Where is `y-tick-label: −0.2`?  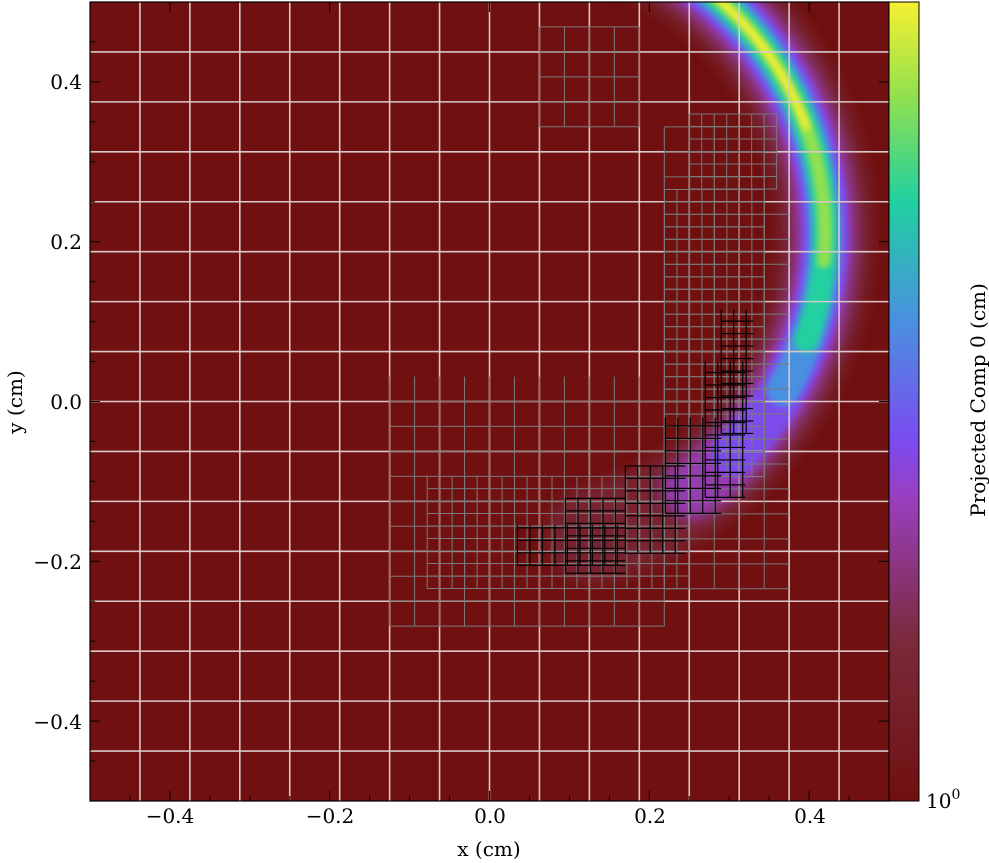 y-tick-label: −0.2 is located at coordinates (57, 562).